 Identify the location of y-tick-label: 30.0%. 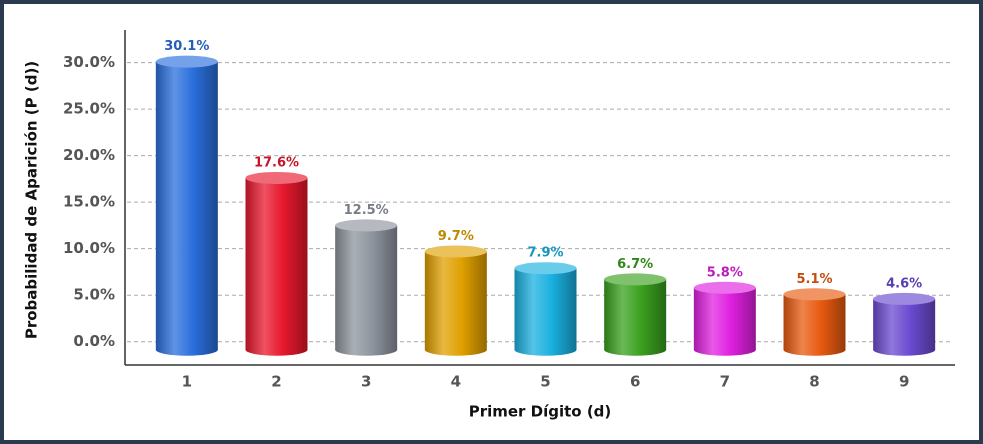
(89, 62).